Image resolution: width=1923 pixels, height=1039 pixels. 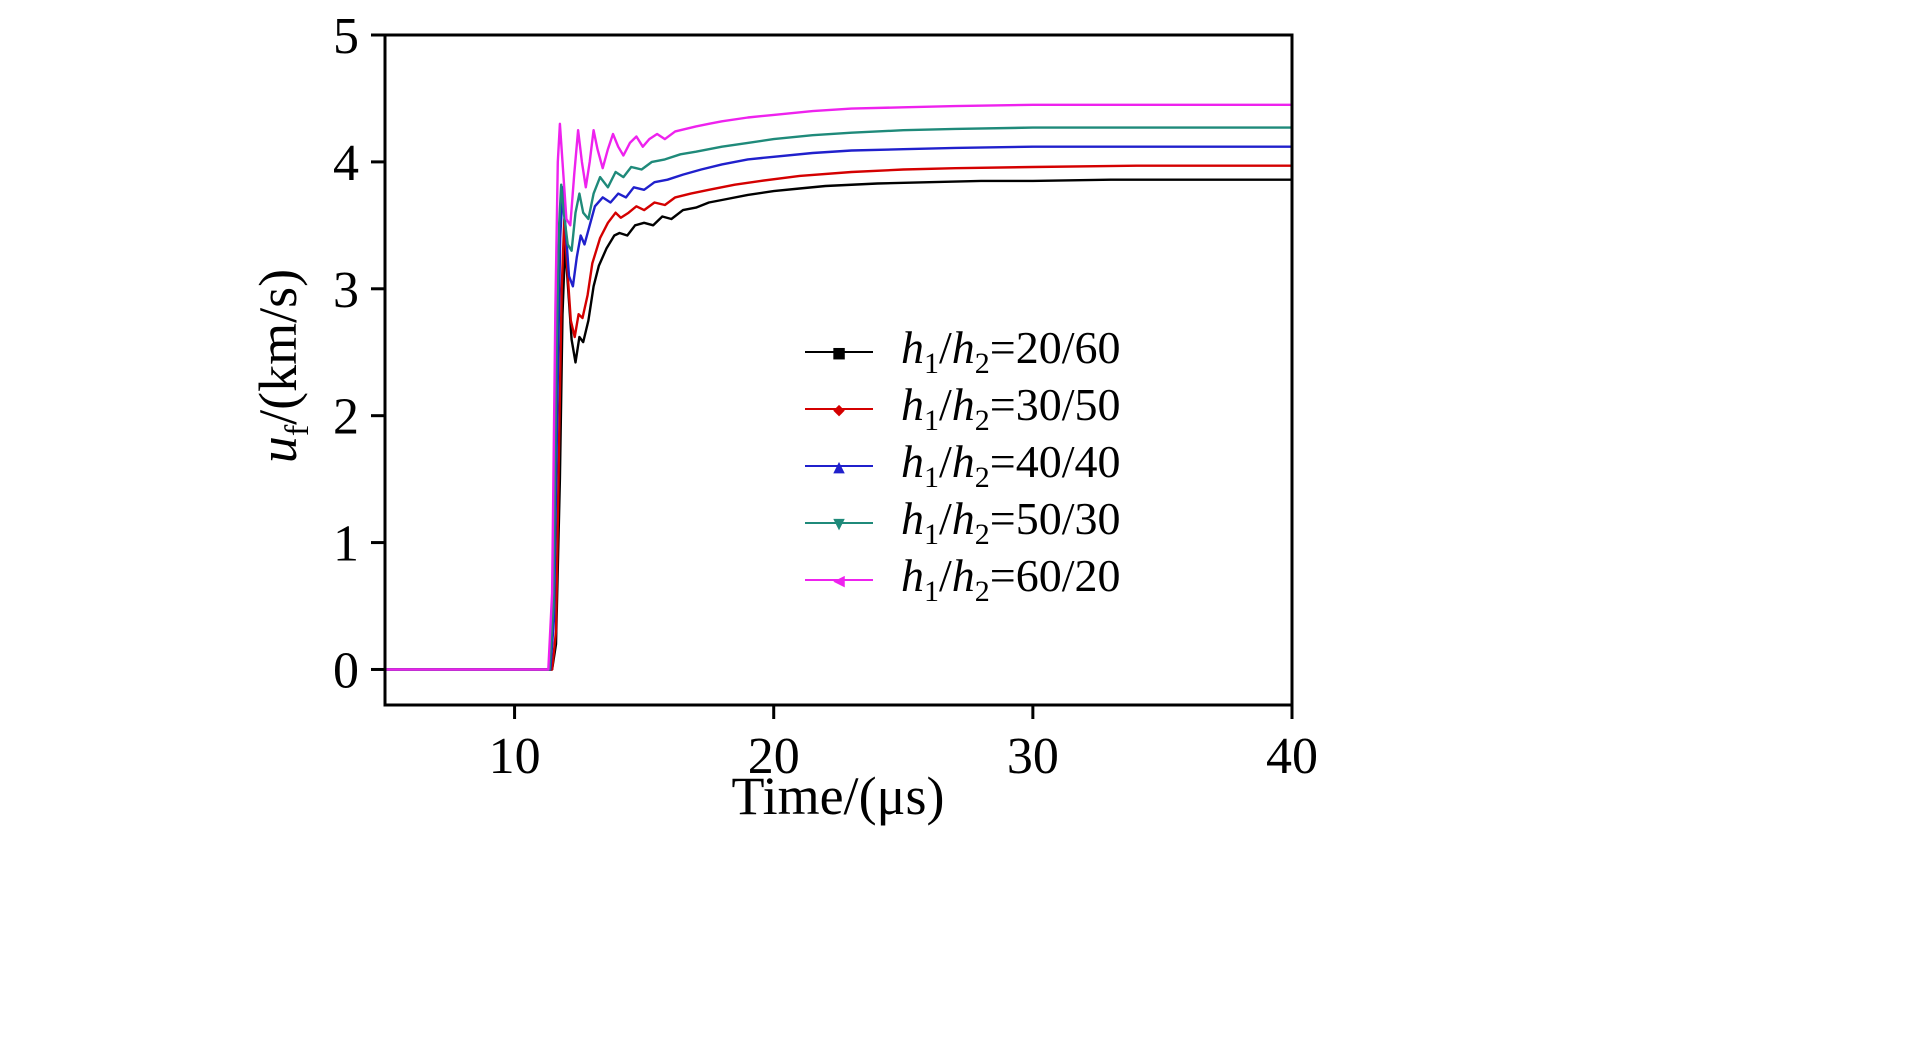 I want to click on legend-label: h1/h2=20/60, so click(x=1011, y=351).